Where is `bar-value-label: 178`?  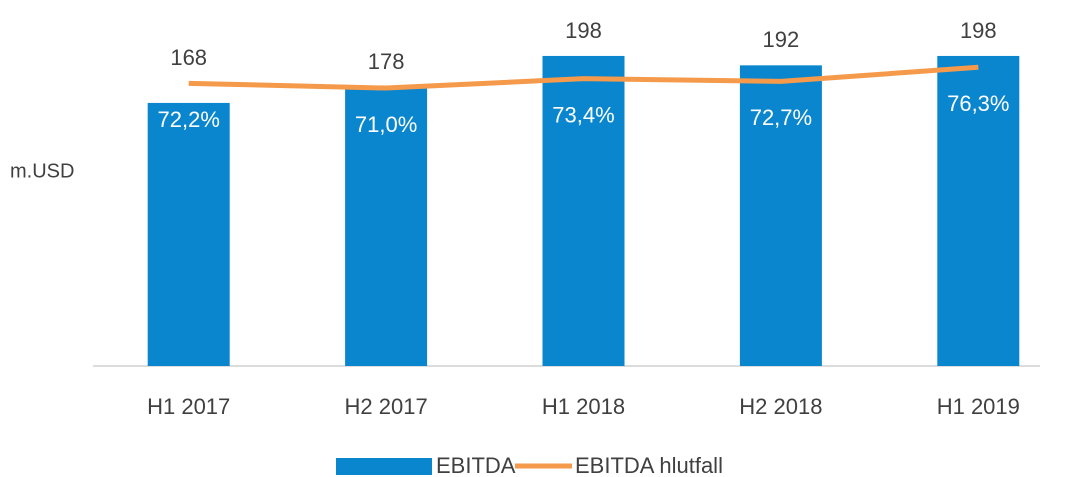 bar-value-label: 178 is located at coordinates (386, 61).